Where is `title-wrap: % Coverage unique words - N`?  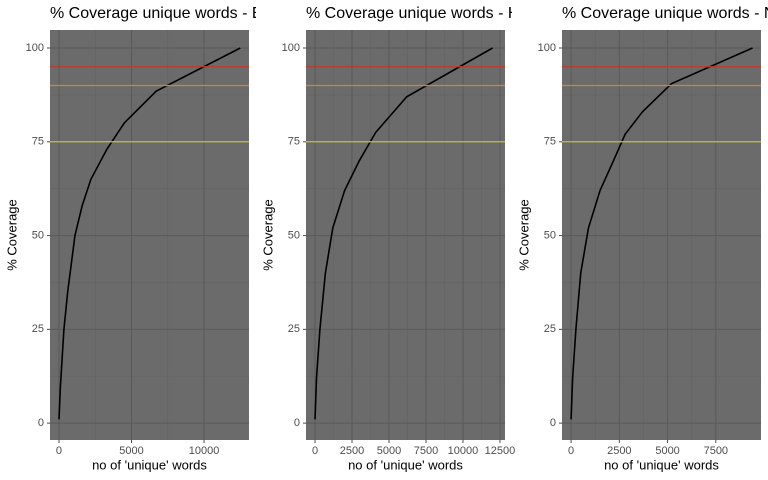 title-wrap: % Coverage unique words - N is located at coordinates (665, 13).